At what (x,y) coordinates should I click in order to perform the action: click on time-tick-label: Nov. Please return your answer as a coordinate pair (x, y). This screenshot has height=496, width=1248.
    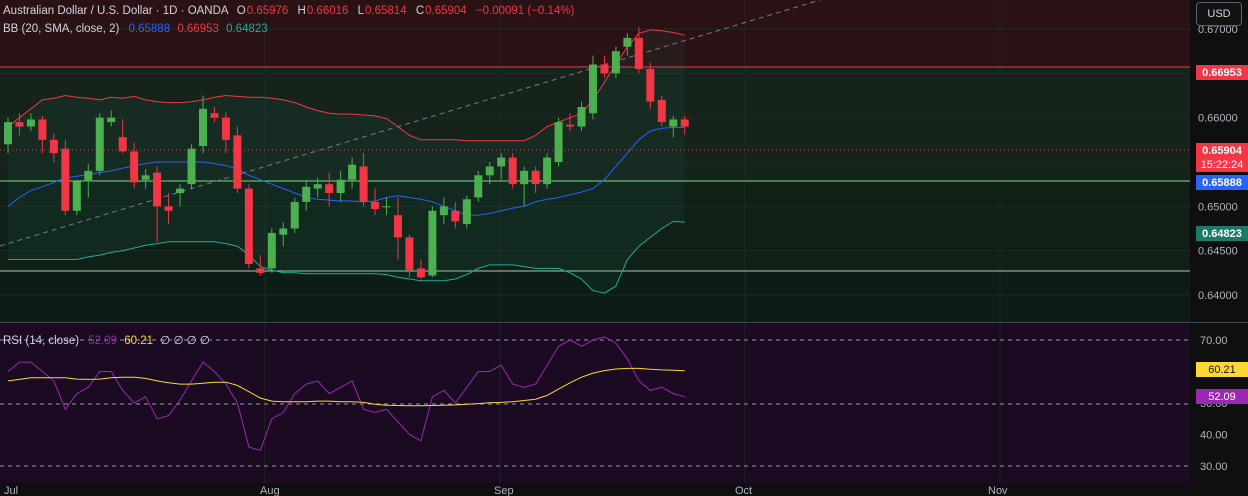
    Looking at the image, I should click on (998, 490).